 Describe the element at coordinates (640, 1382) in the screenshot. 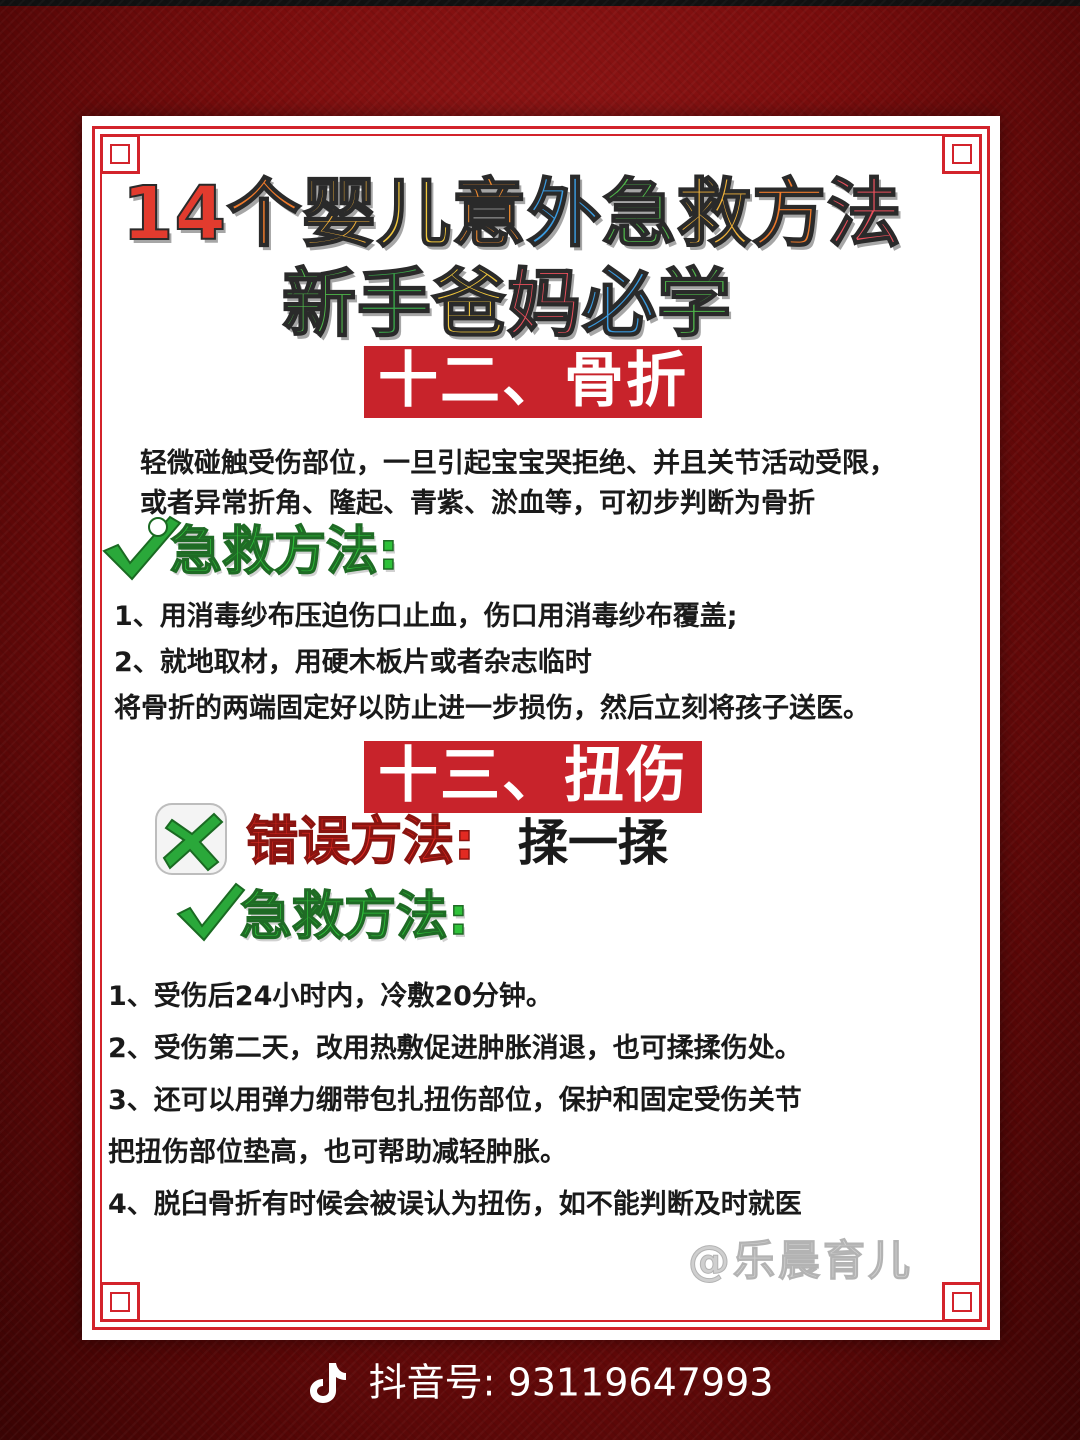

I see `footer-id: 93119647993` at that location.